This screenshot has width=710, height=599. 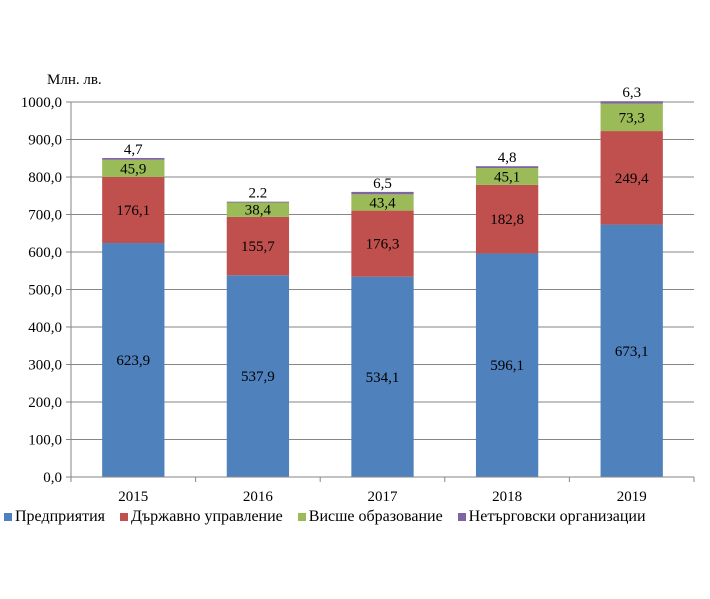 I want to click on x-axis: 2015 2016 2017 2018 2019, so click(x=382, y=490).